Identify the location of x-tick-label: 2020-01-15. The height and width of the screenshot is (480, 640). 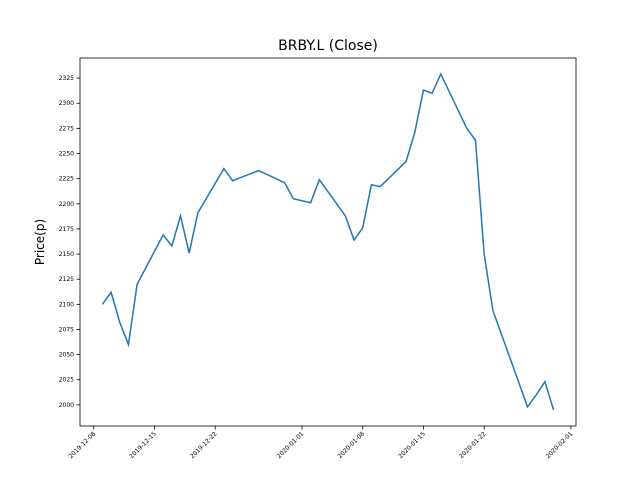
(412, 445).